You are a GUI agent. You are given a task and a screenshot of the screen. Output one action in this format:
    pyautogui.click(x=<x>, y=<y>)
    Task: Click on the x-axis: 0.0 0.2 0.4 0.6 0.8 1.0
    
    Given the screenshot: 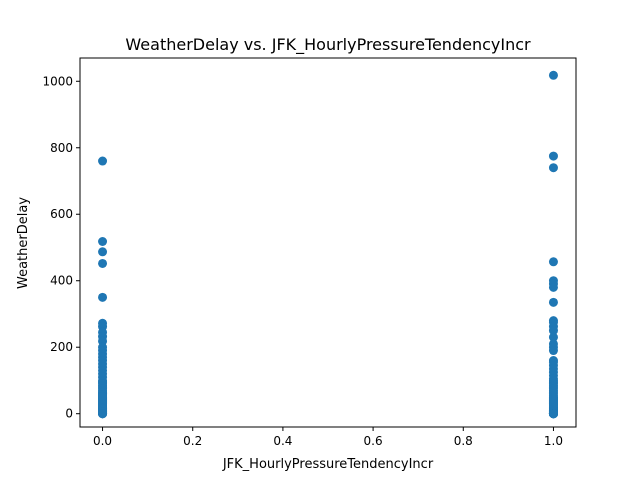 What is the action you would take?
    pyautogui.click(x=328, y=437)
    